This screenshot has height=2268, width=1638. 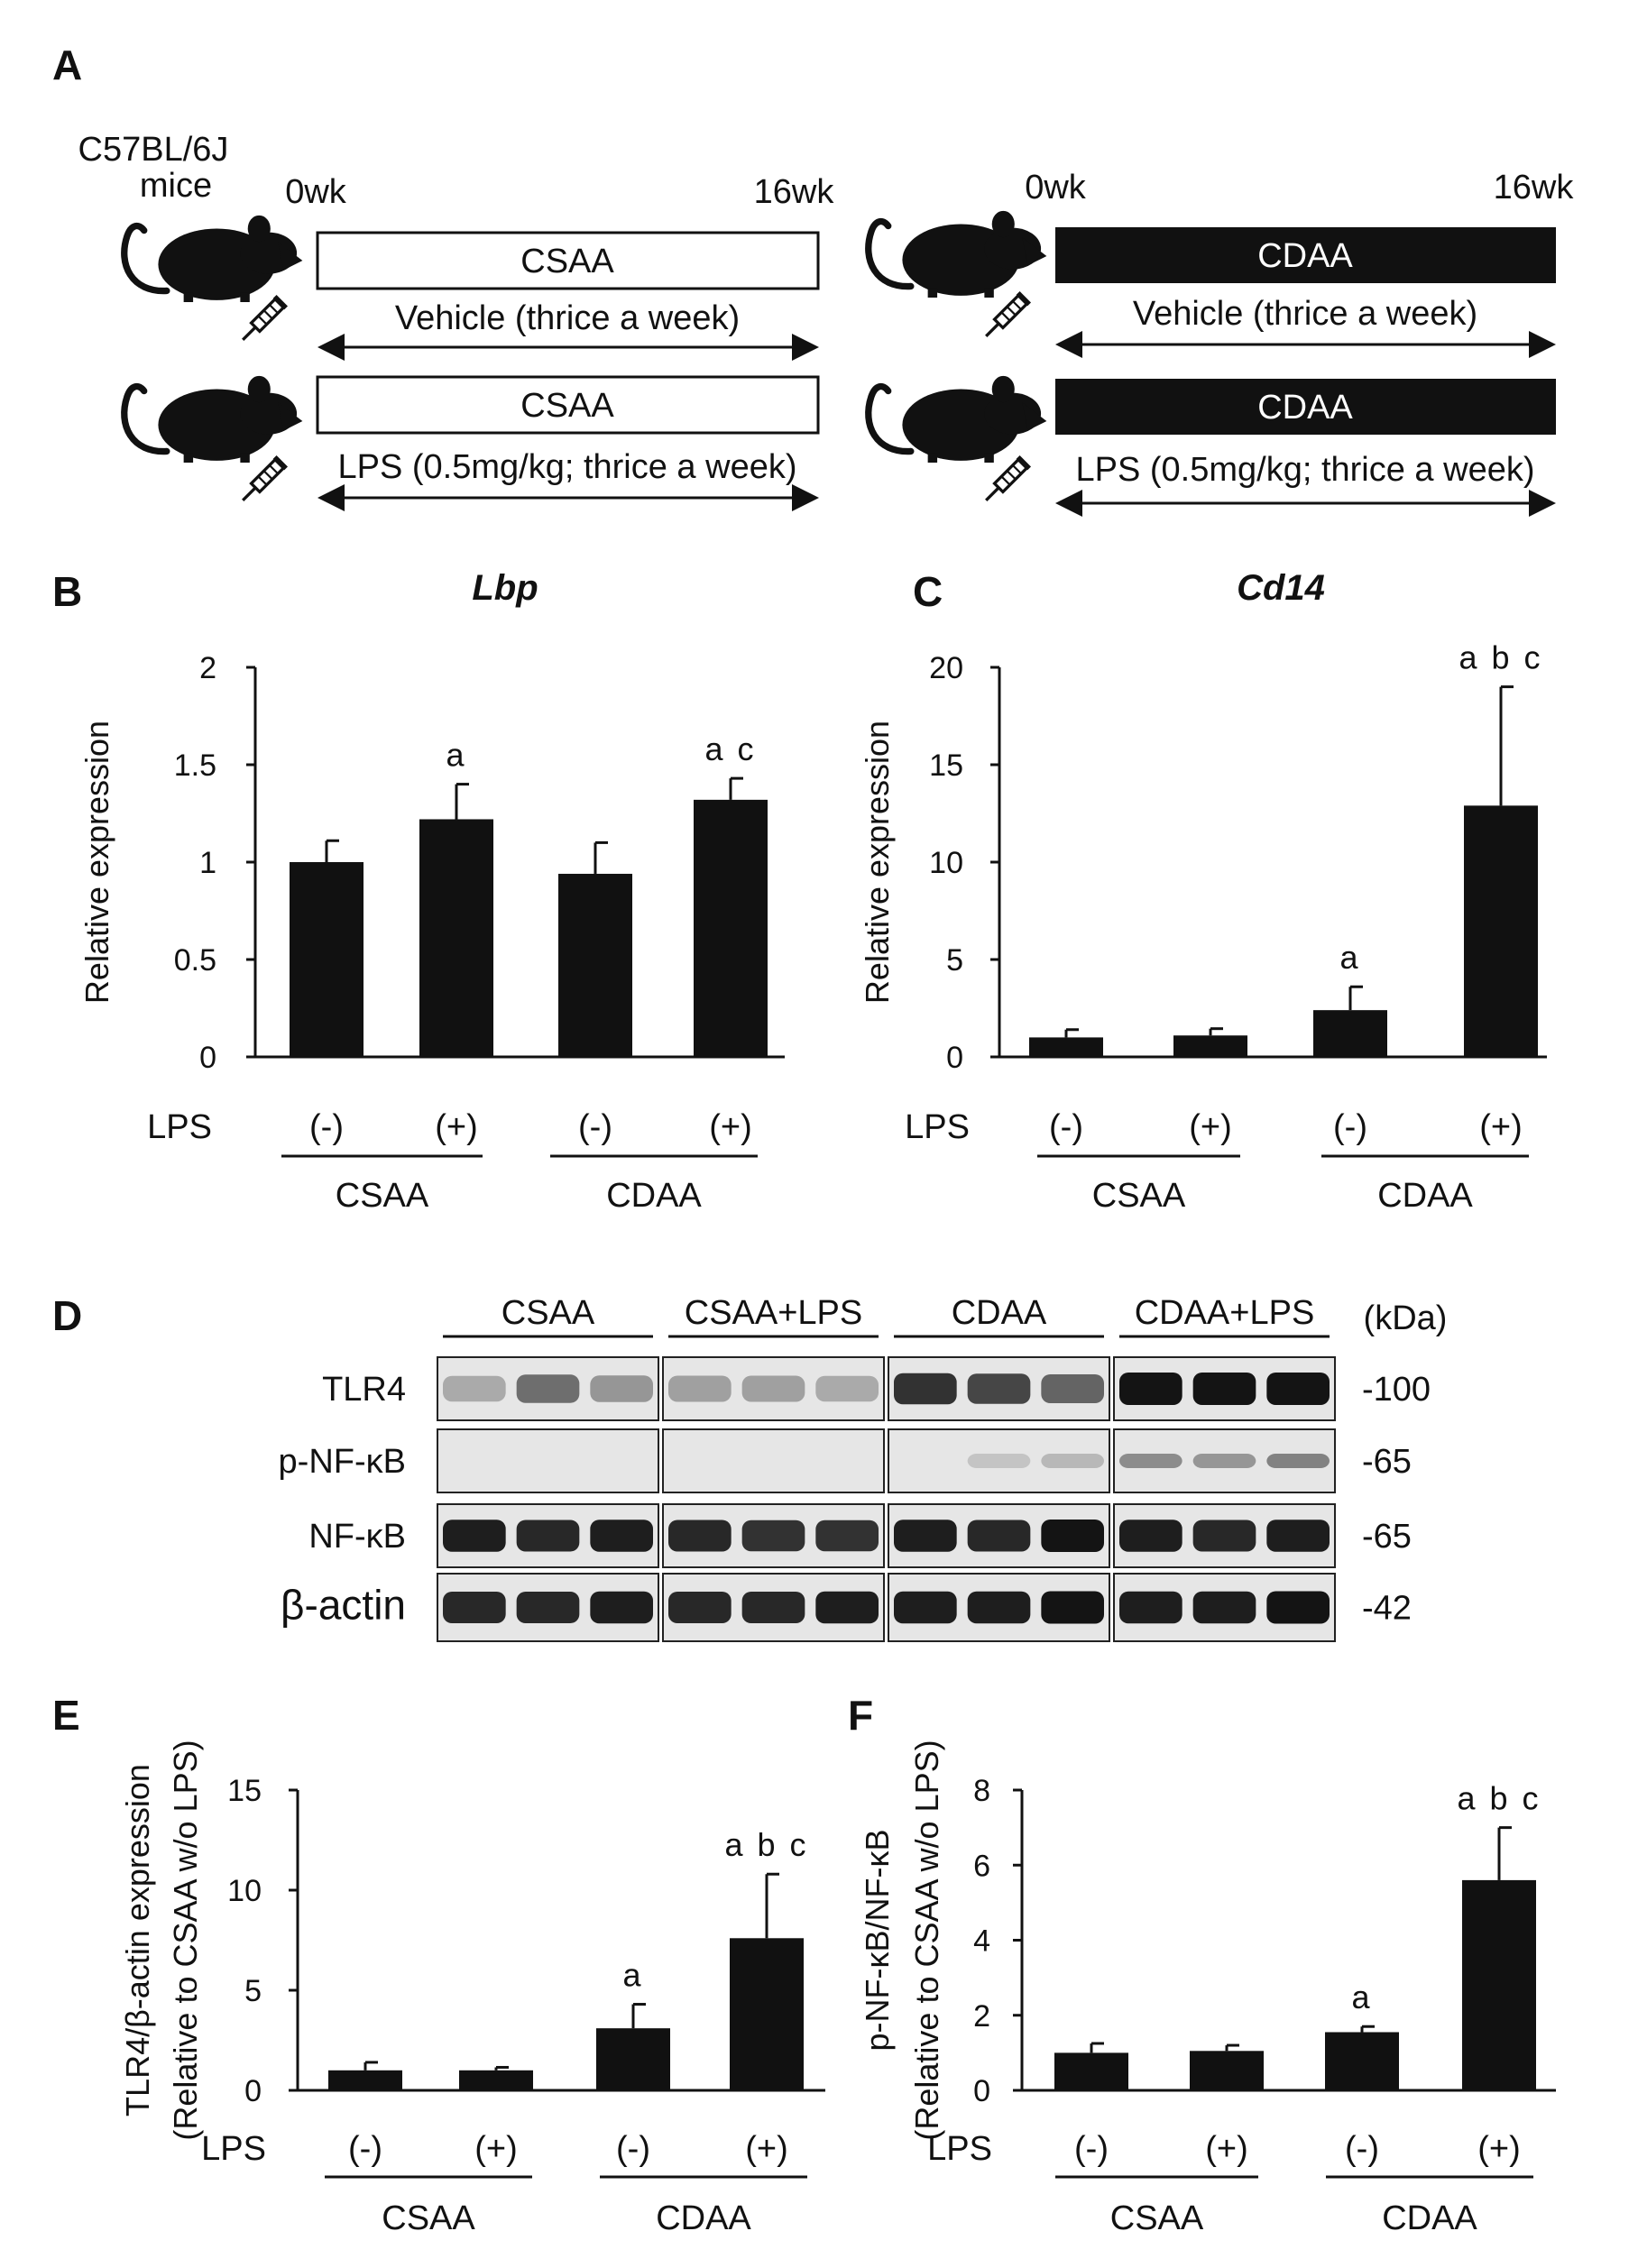 What do you see at coordinates (981, 2016) in the screenshot?
I see `y-tick-label: 2` at bounding box center [981, 2016].